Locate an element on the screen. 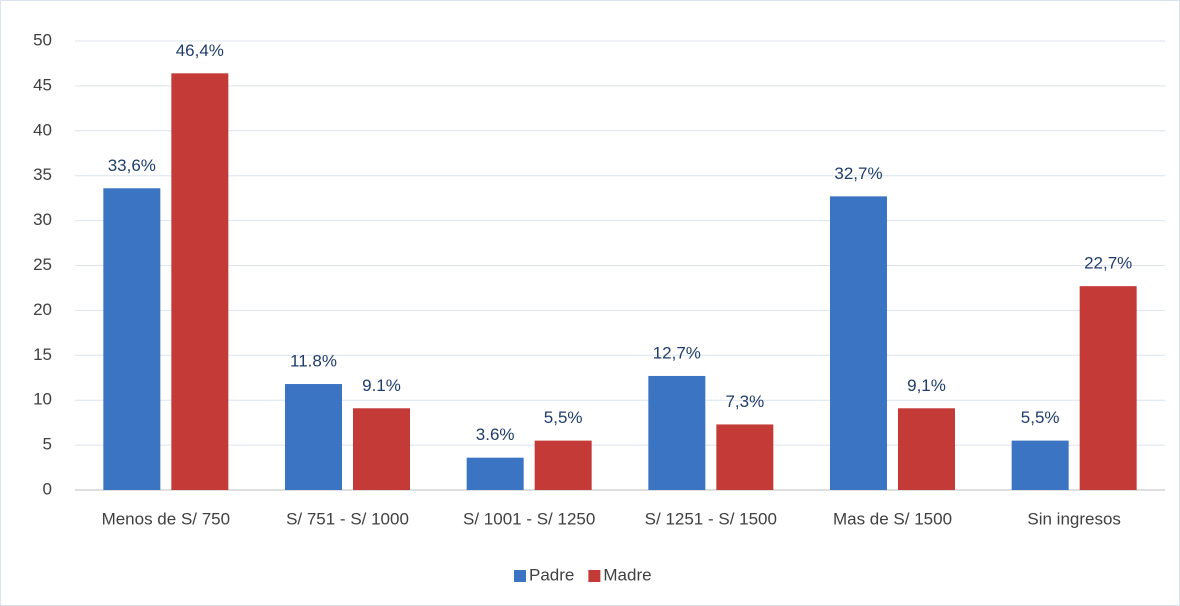 Image resolution: width=1180 pixels, height=606 pixels. value-label: 22,7% is located at coordinates (1108, 263).